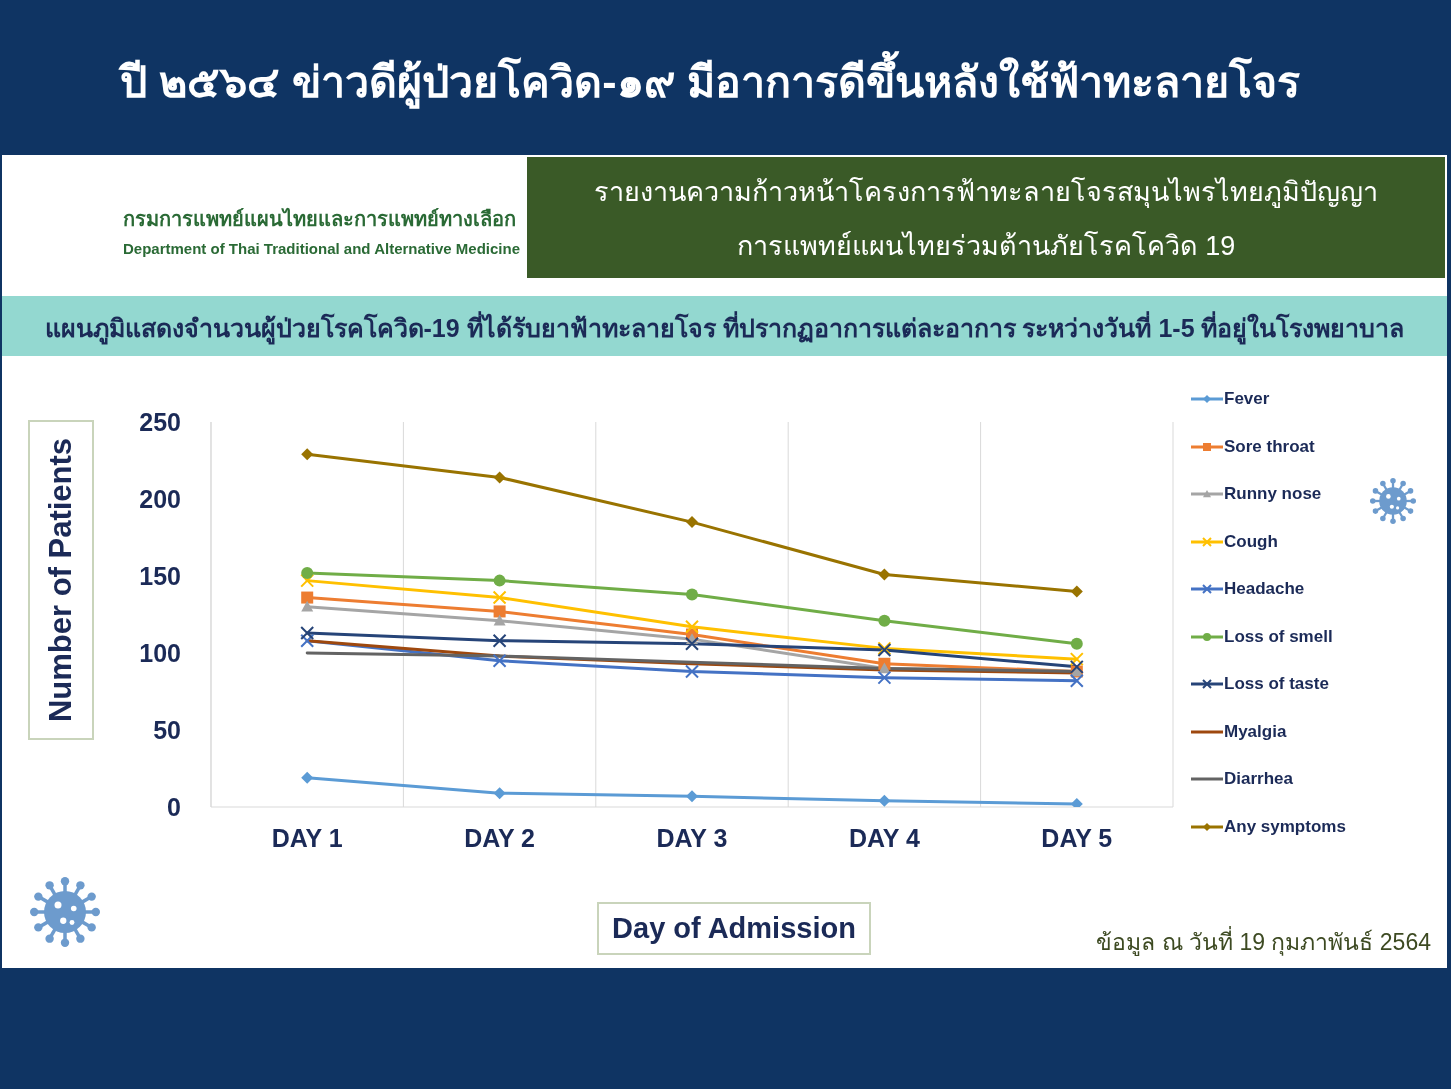  I want to click on legend-label: Loss of taste, so click(1276, 684).